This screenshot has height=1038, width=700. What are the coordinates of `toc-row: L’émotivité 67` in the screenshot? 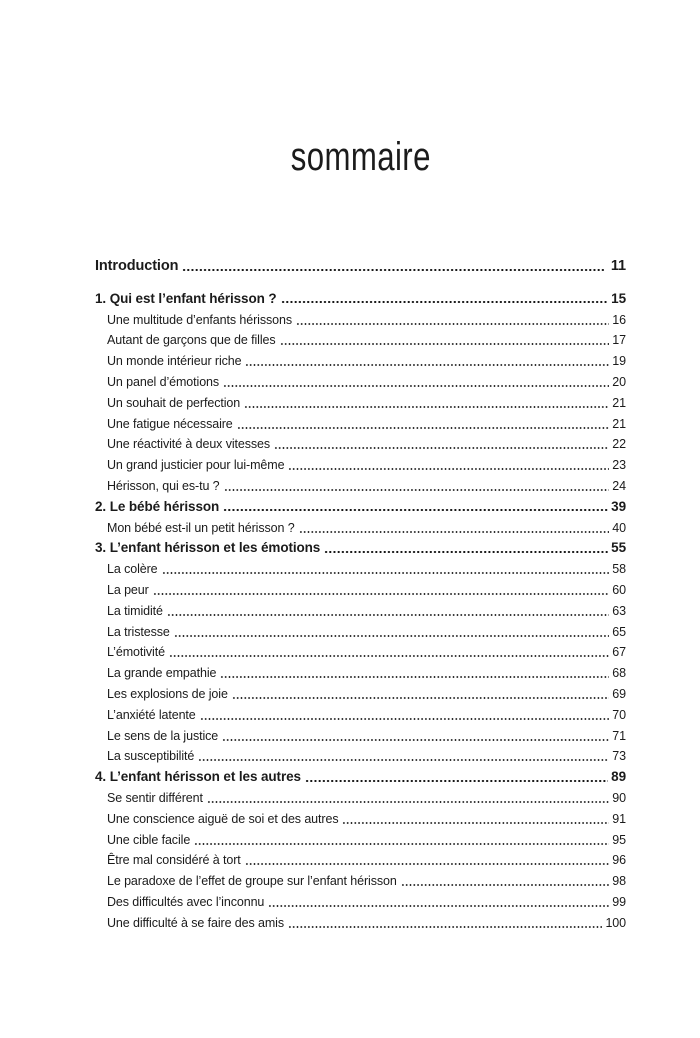 It's located at (360, 653).